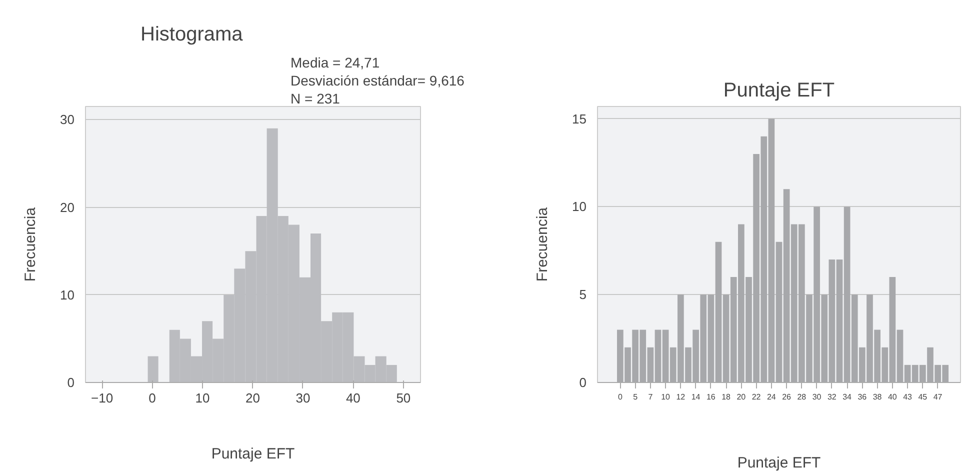  I want to click on x-tick-label: 50, so click(403, 398).